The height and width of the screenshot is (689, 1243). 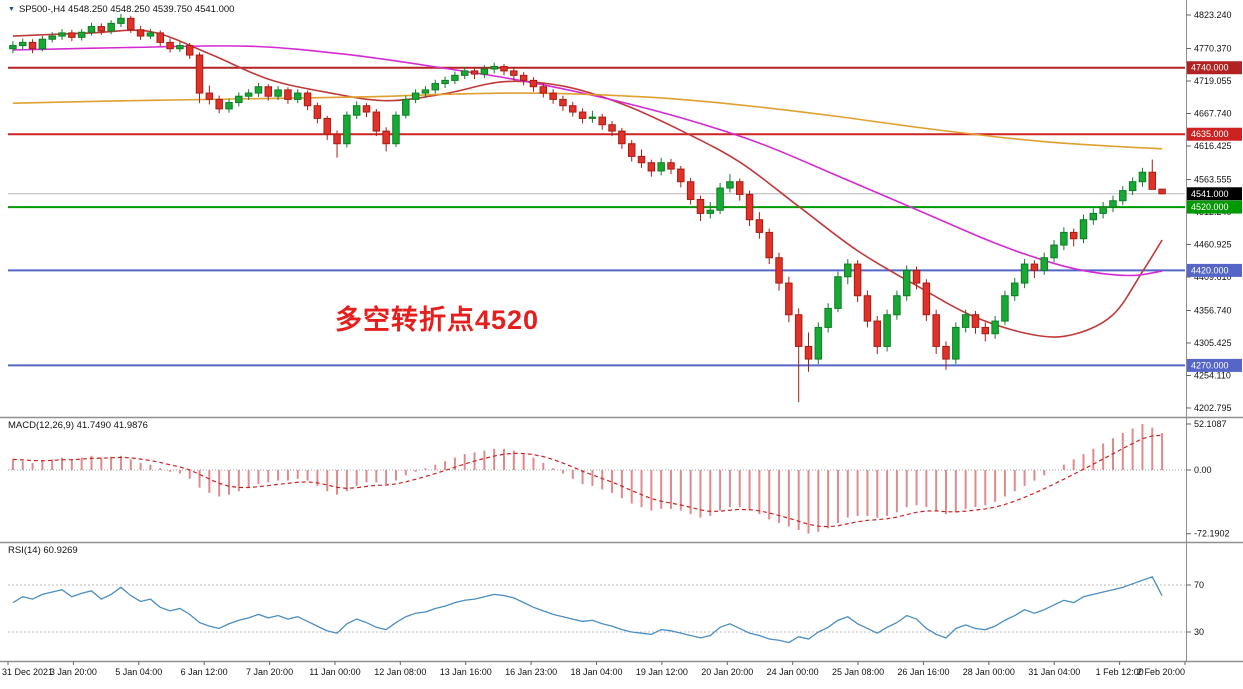 I want to click on rsi-line, so click(x=587, y=609).